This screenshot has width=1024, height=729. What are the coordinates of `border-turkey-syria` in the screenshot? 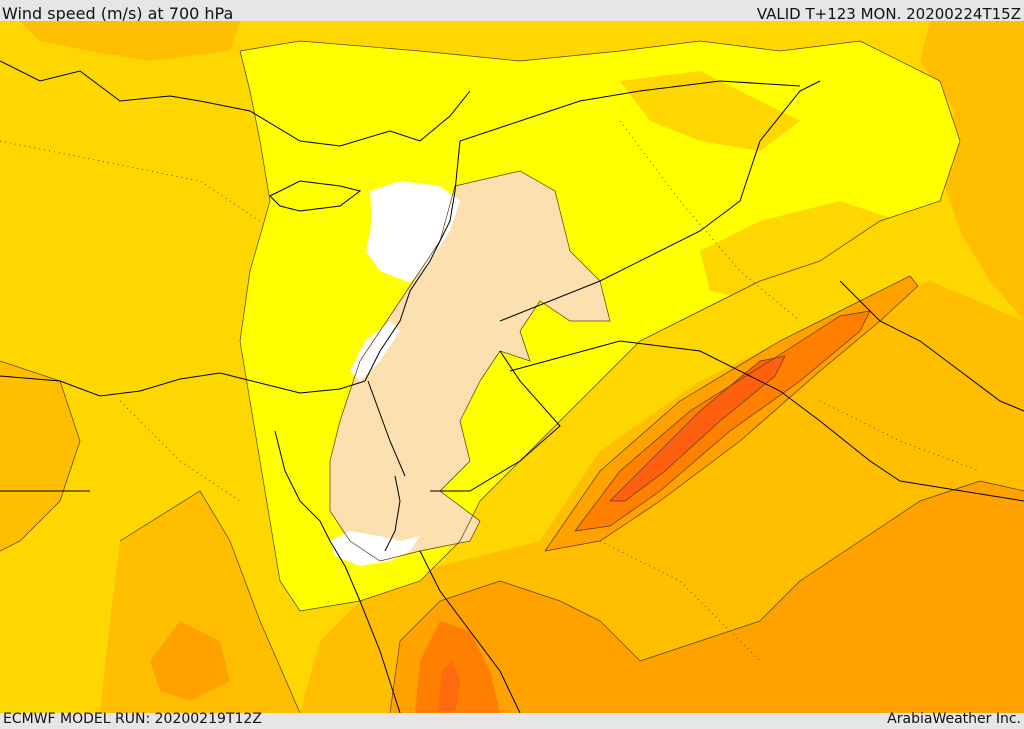 It's located at (630, 111).